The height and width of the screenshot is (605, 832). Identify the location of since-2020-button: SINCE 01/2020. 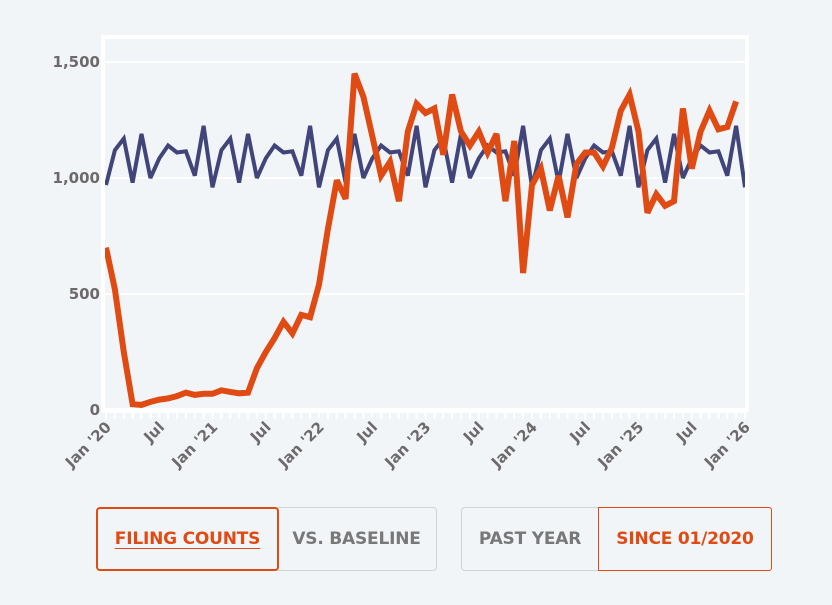
(685, 539).